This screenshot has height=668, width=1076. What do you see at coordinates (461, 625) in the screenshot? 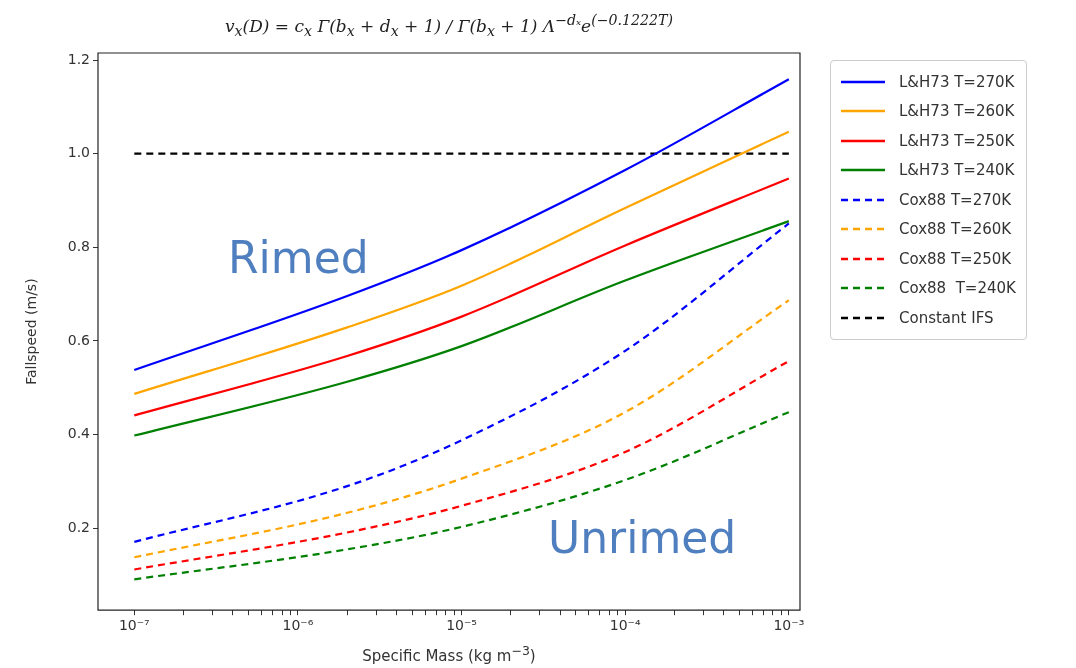
I see `x-tick-label: 10⁻⁵` at bounding box center [461, 625].